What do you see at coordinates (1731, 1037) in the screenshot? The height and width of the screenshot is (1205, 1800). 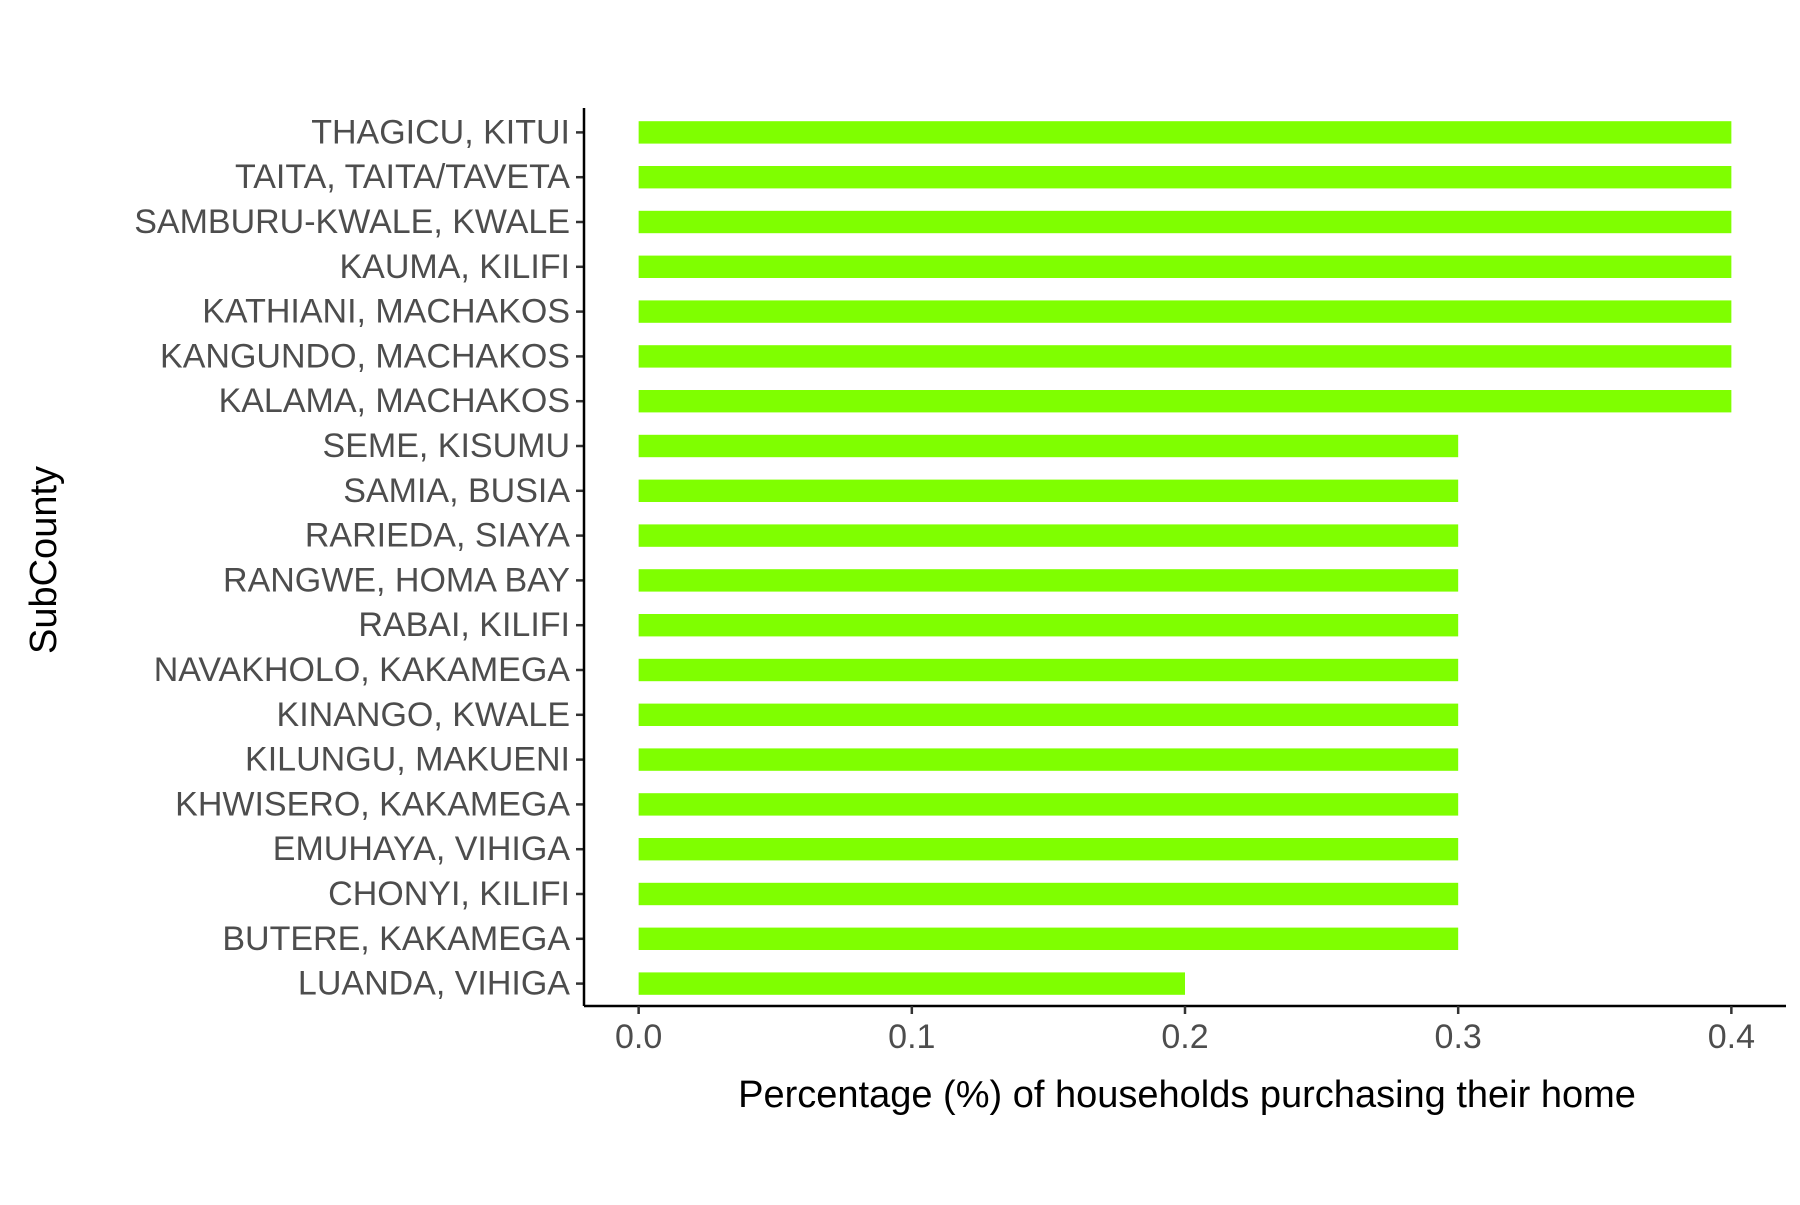 I see `x-tick-label: 0.4` at bounding box center [1731, 1037].